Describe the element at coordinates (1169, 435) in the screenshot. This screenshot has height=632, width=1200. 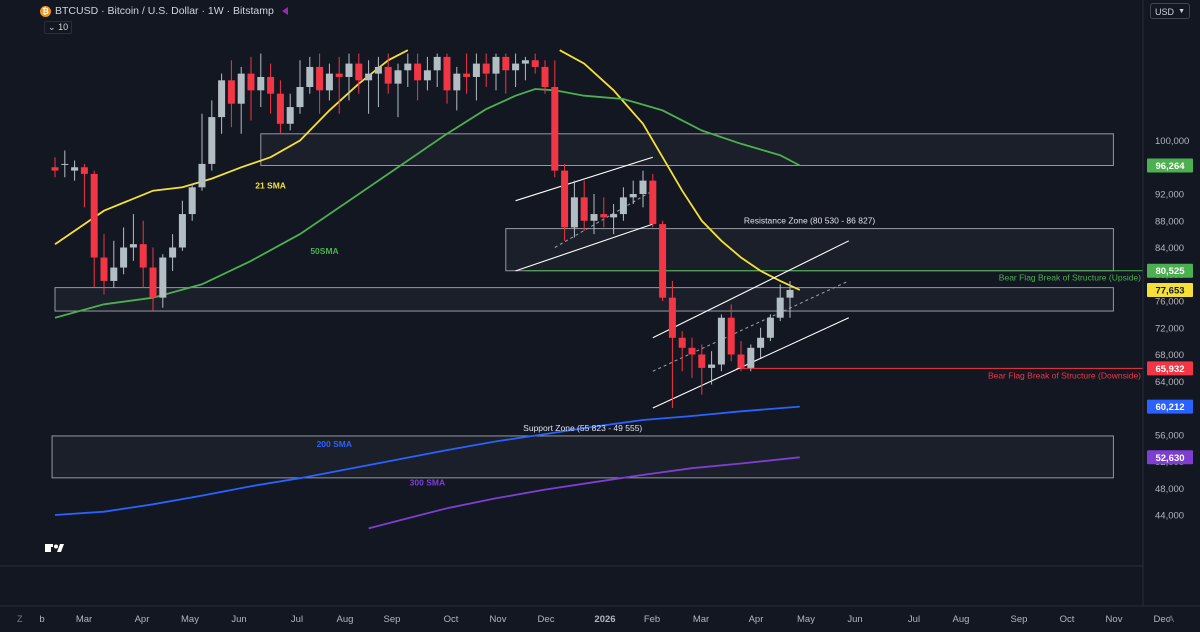
I see `price-tick-label: 56,000` at that location.